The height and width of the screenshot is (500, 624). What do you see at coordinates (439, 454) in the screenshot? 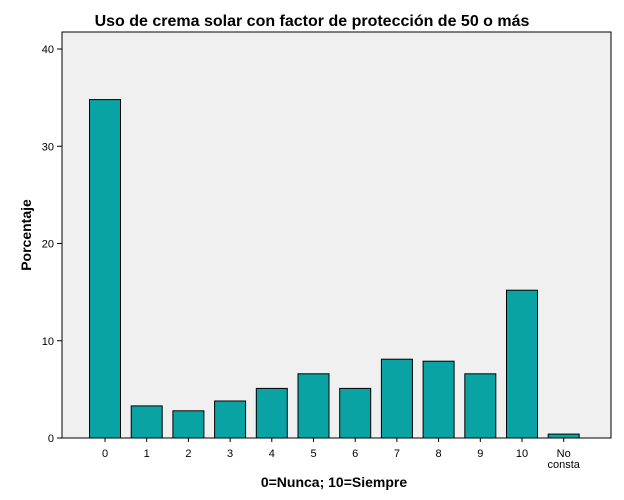
I see `x-tick-label: 8` at bounding box center [439, 454].